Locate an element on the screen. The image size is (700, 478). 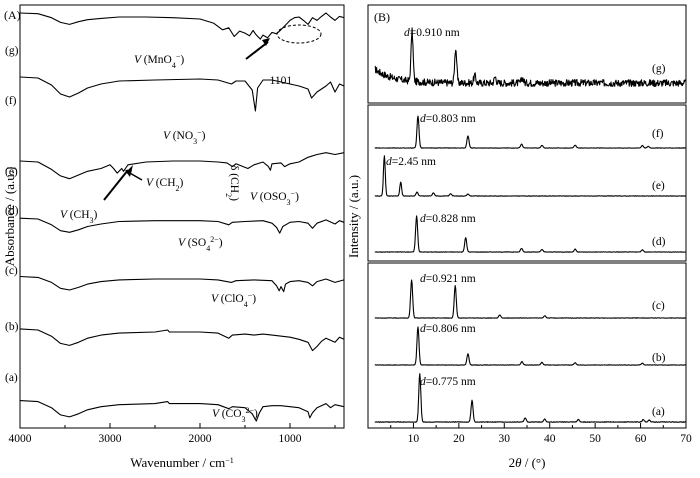
ftir-x-tick-label: 1000 is located at coordinates (290, 439).